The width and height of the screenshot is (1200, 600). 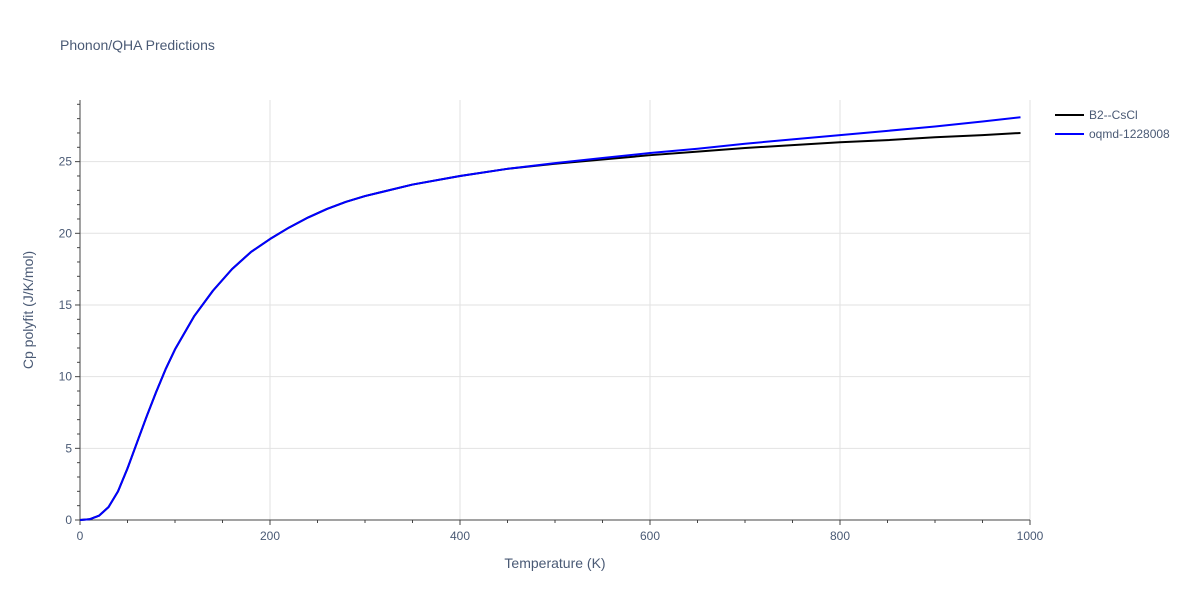 I want to click on y-tick-label: 10, so click(x=66, y=377).